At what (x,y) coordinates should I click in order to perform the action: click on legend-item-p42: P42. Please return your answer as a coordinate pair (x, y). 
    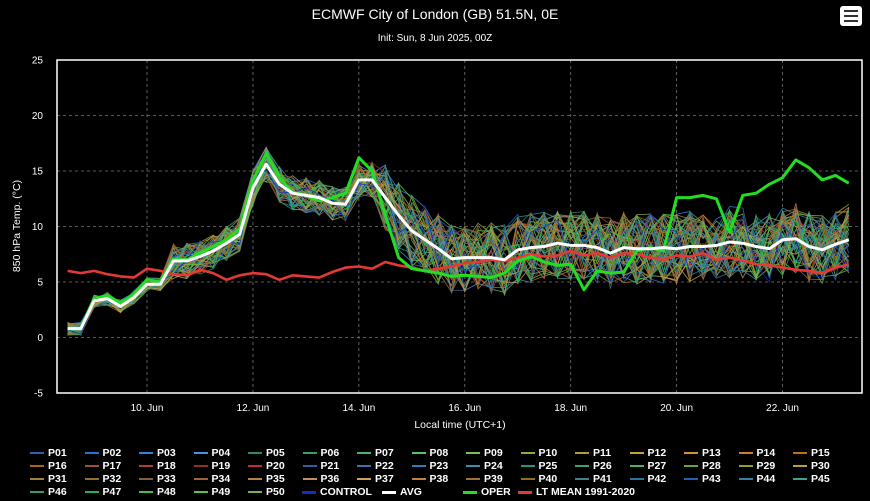
    Looking at the image, I should click on (648, 479).